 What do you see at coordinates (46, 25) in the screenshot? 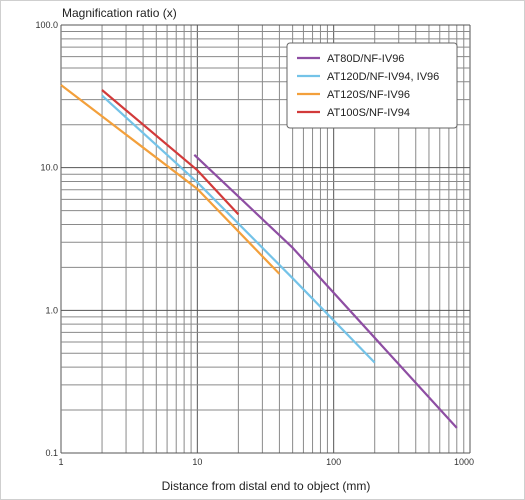
I see `y-tick-label: 100.0` at bounding box center [46, 25].